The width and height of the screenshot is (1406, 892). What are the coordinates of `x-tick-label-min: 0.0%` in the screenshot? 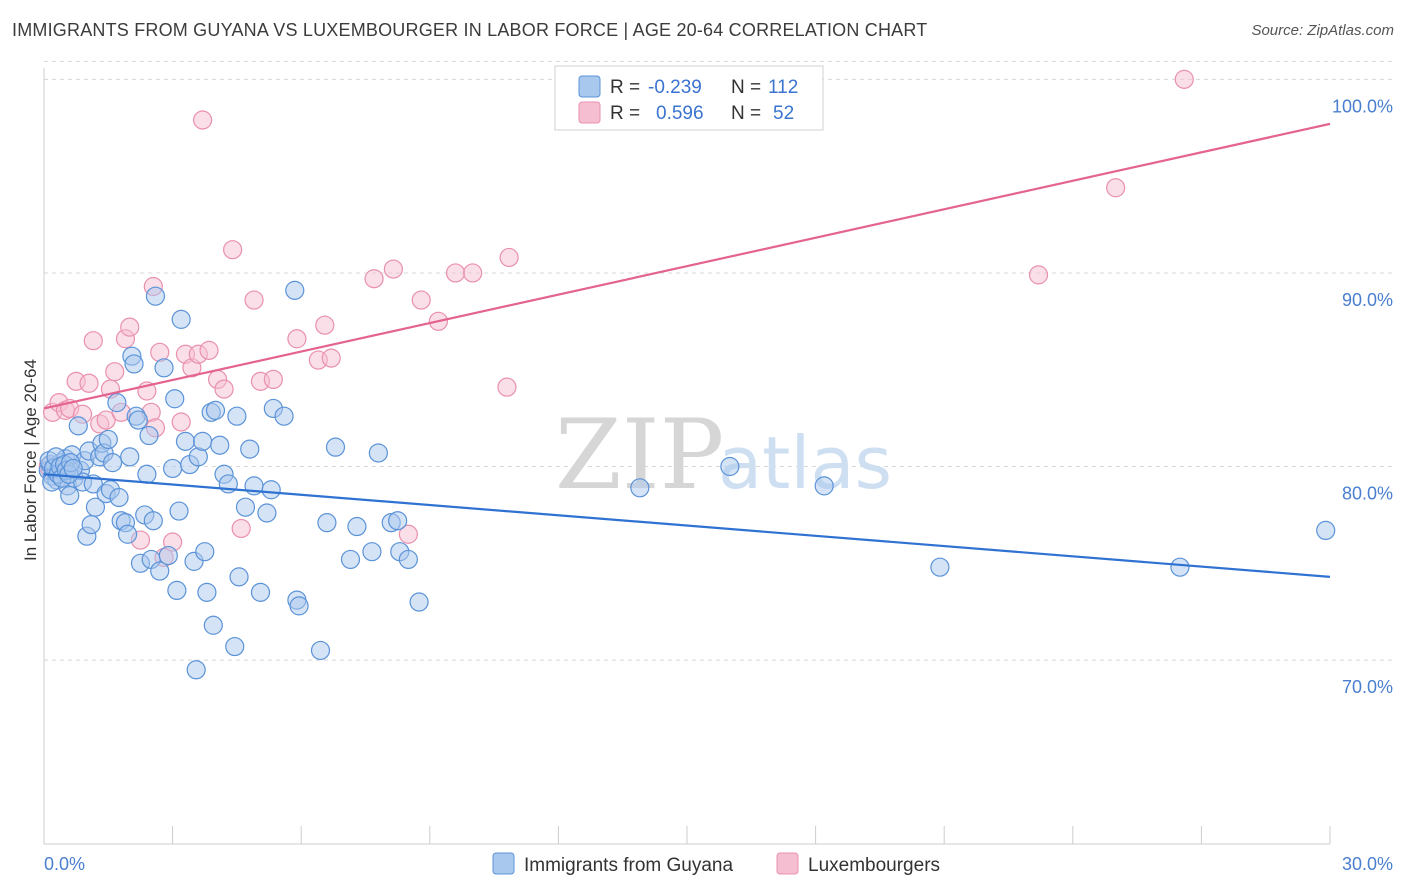 It's located at (64, 864).